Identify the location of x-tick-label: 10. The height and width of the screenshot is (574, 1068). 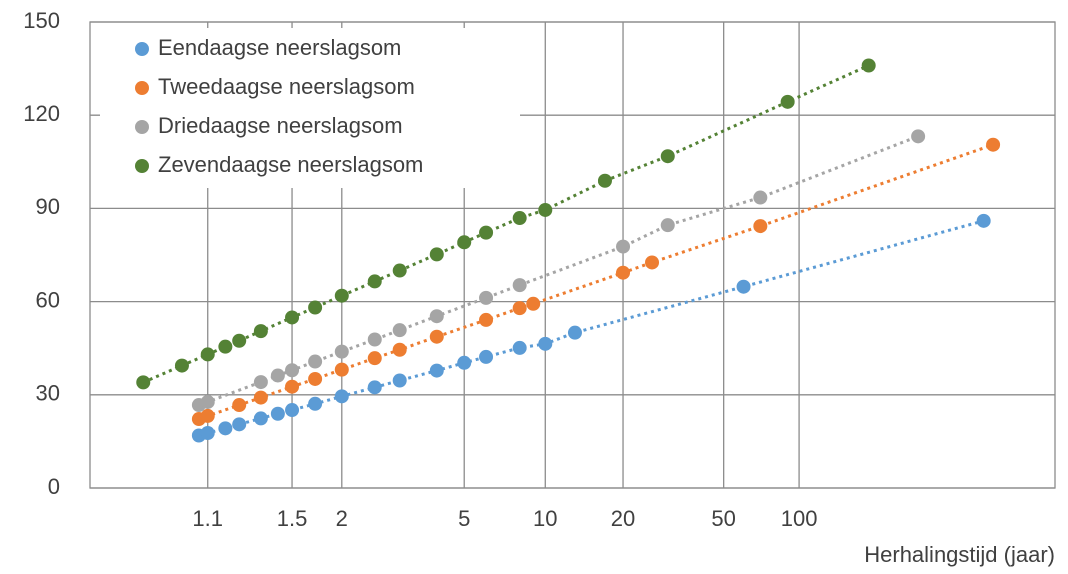
(545, 518).